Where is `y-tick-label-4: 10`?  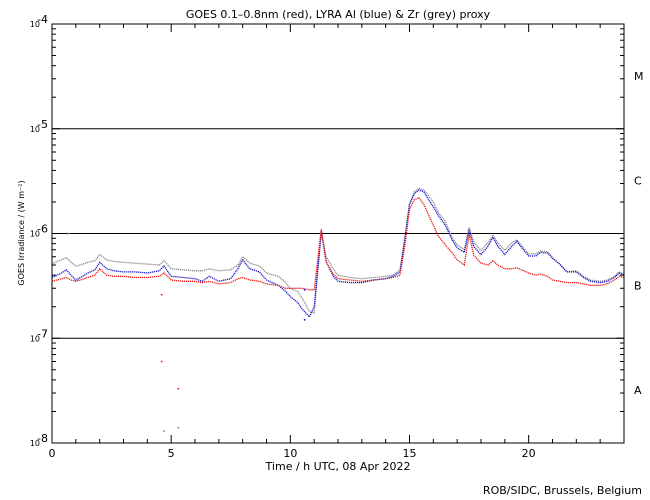
y-tick-label-4: 10 is located at coordinates (35, 24).